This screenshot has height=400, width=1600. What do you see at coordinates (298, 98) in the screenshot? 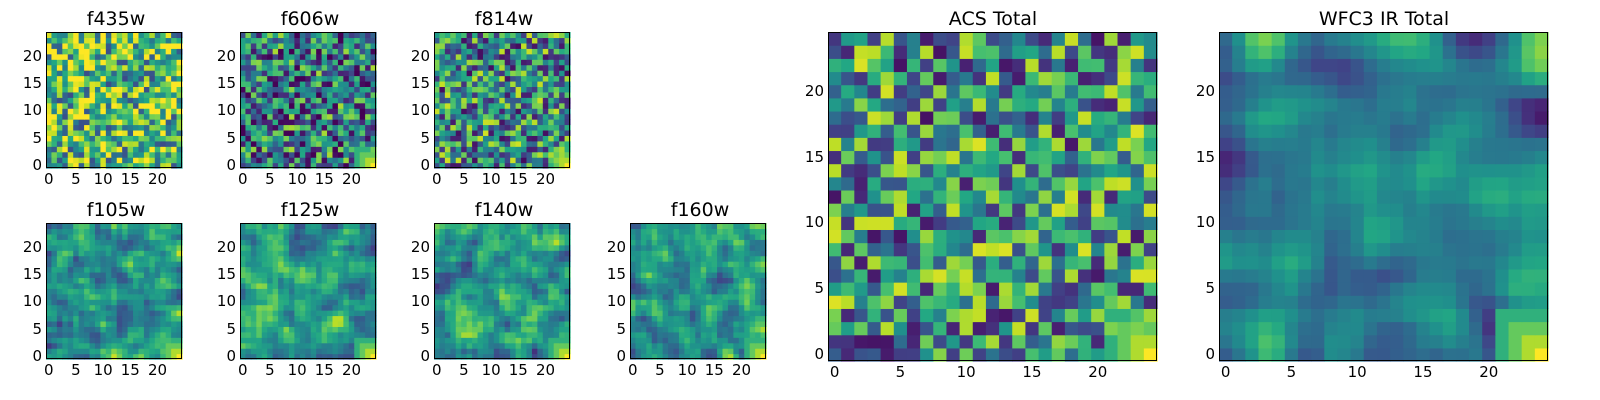
I see `panel-f606w: f606w 0 5 10 15 20 0 5 10 15 20` at bounding box center [298, 98].